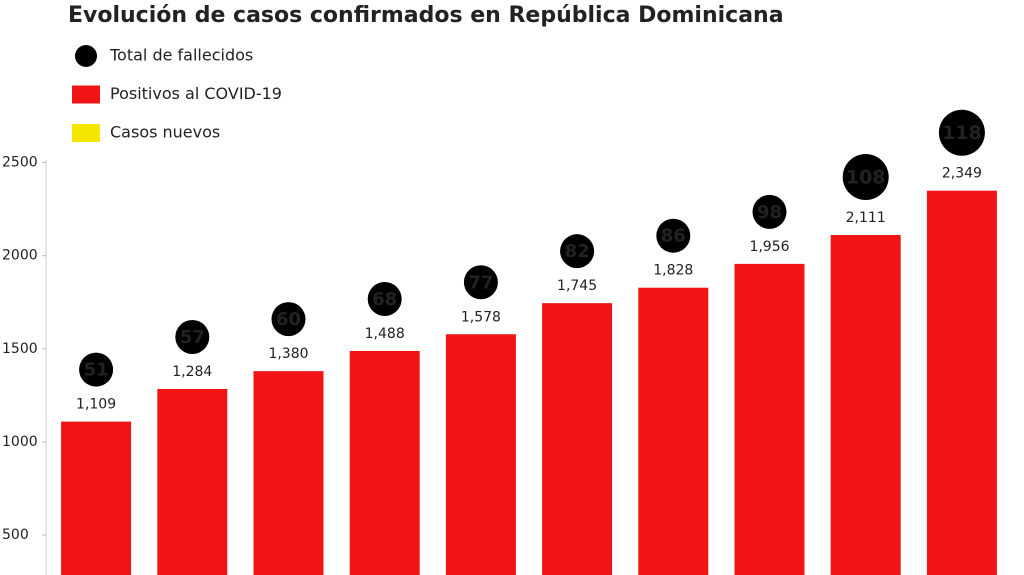 This screenshot has height=575, width=1024. Describe the element at coordinates (96, 405) in the screenshot. I see `data-label: 1,109` at that location.